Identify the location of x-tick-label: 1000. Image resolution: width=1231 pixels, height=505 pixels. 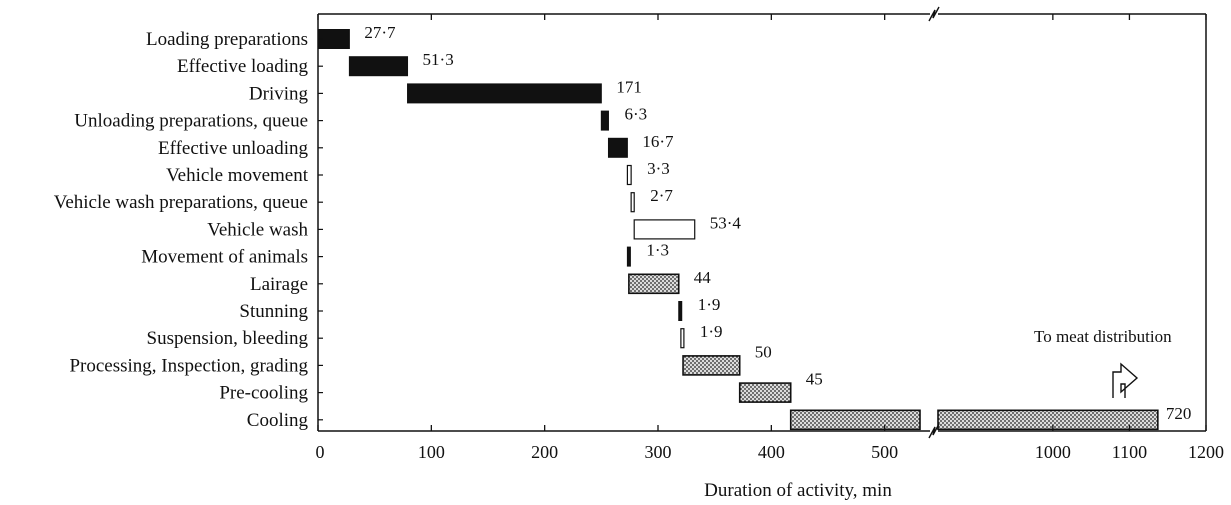
(1053, 452).